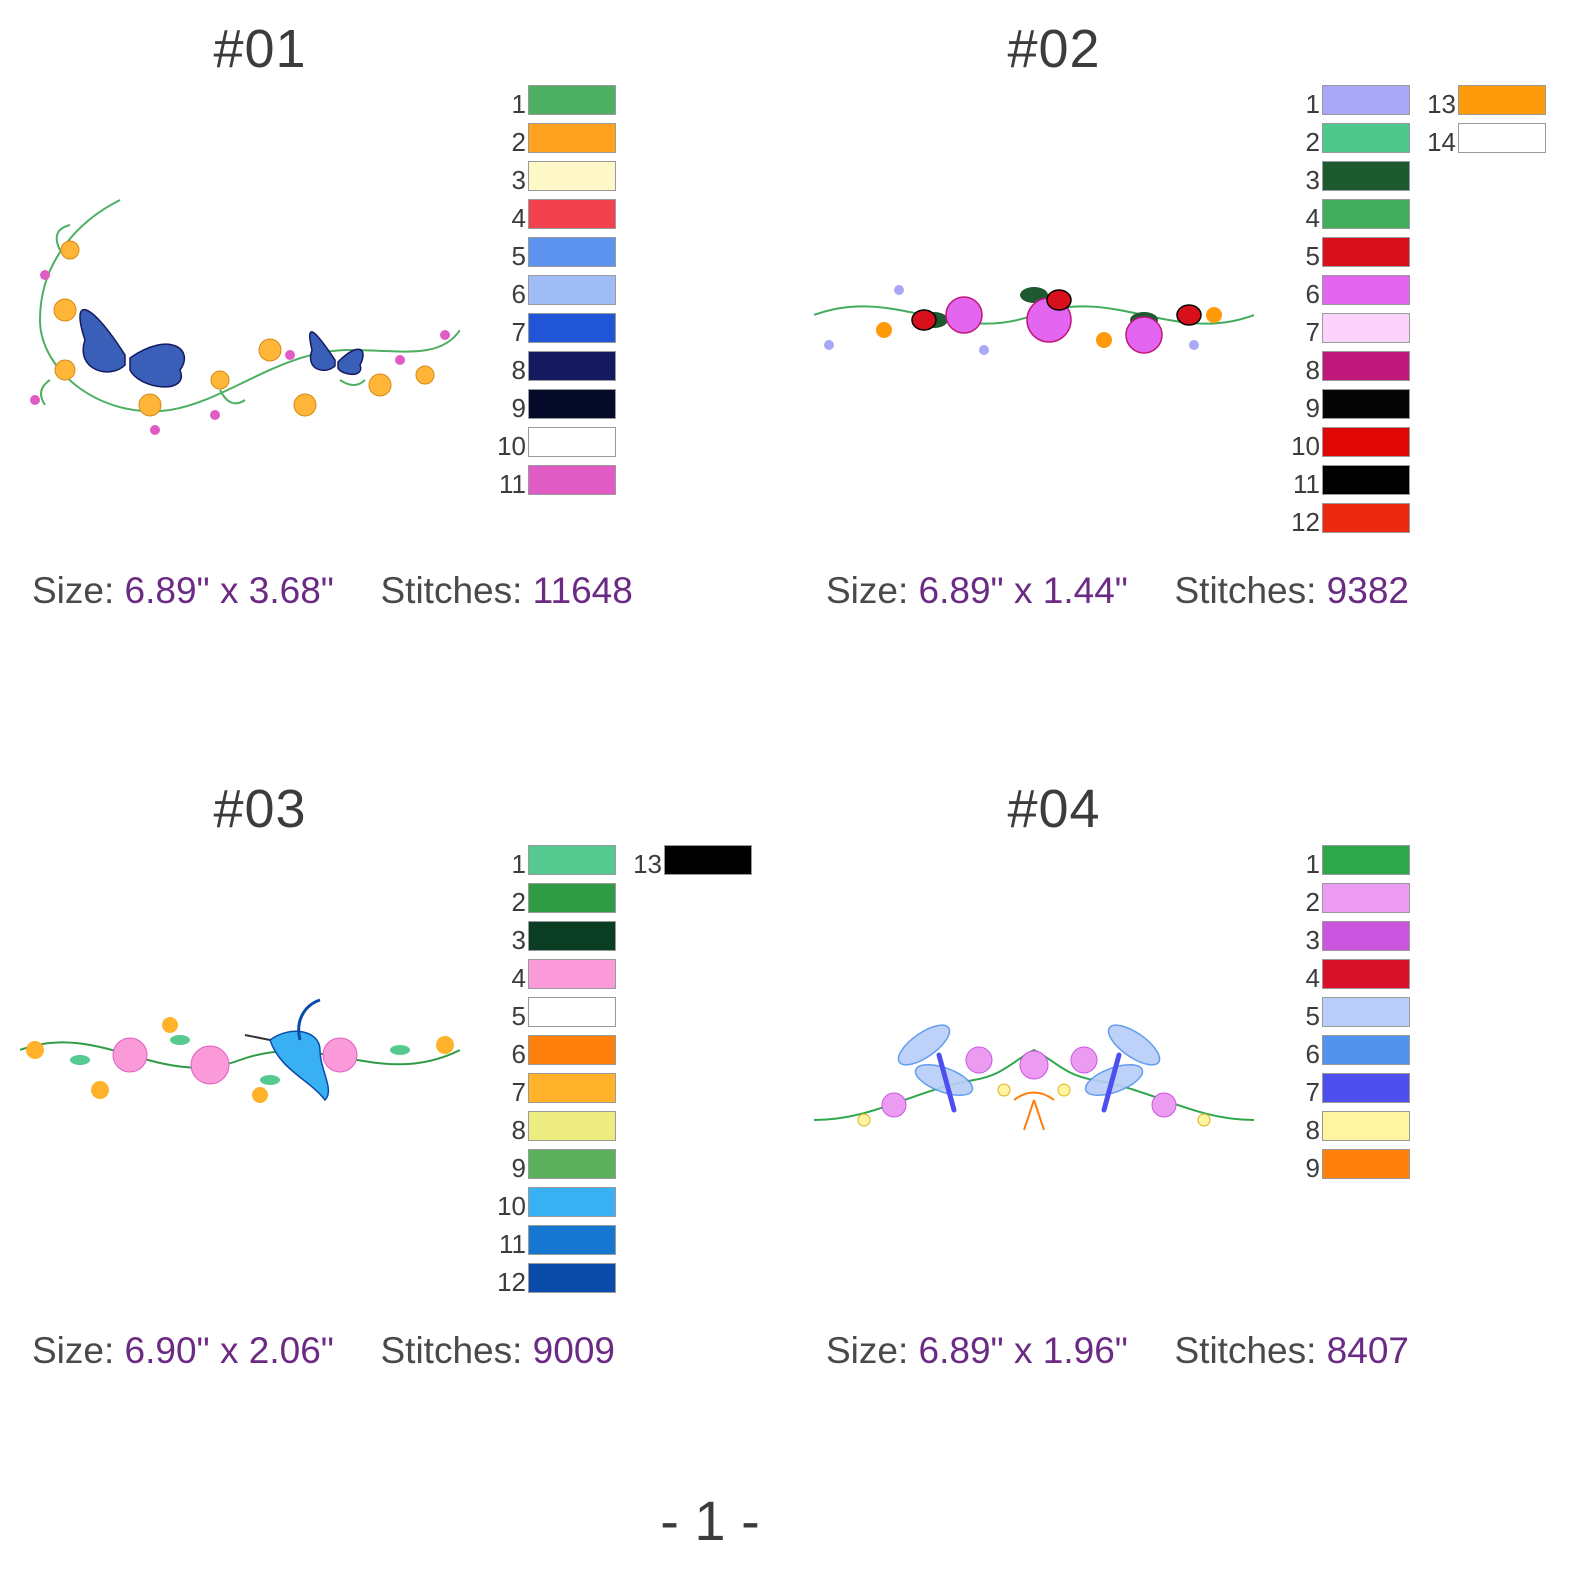 This screenshot has width=1588, height=1588. I want to click on stitch-count: 9382, so click(1367, 590).